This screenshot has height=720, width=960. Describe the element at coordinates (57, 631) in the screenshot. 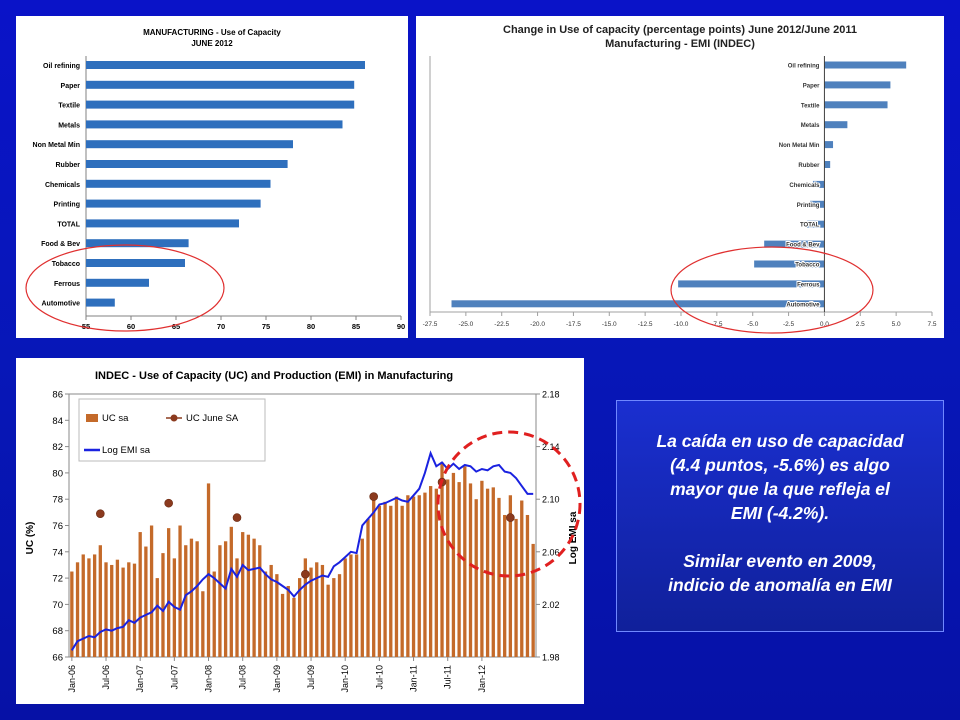

I see `y-tick-label: 68` at that location.